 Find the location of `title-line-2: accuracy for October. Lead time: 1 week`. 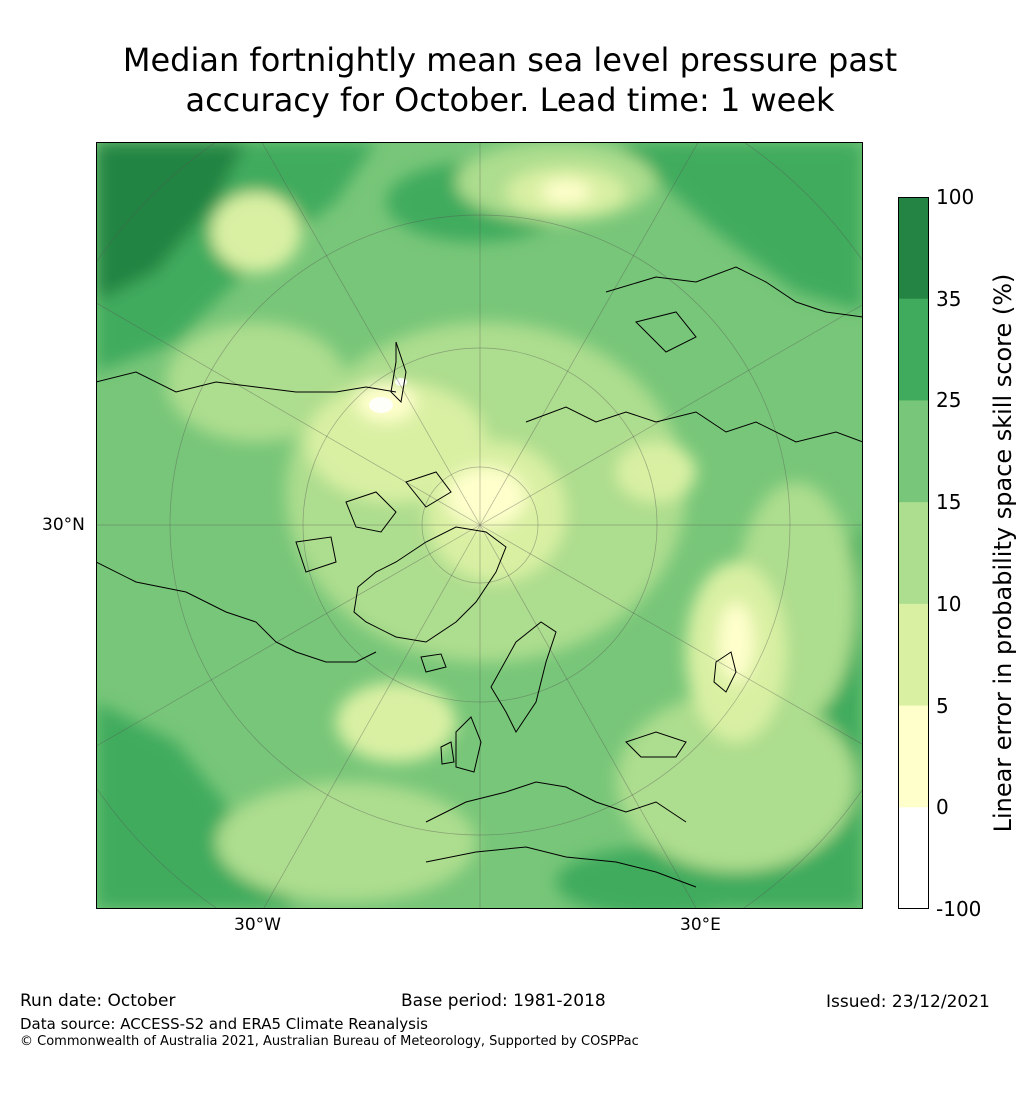

title-line-2: accuracy for October. Lead time: 1 week is located at coordinates (510, 100).